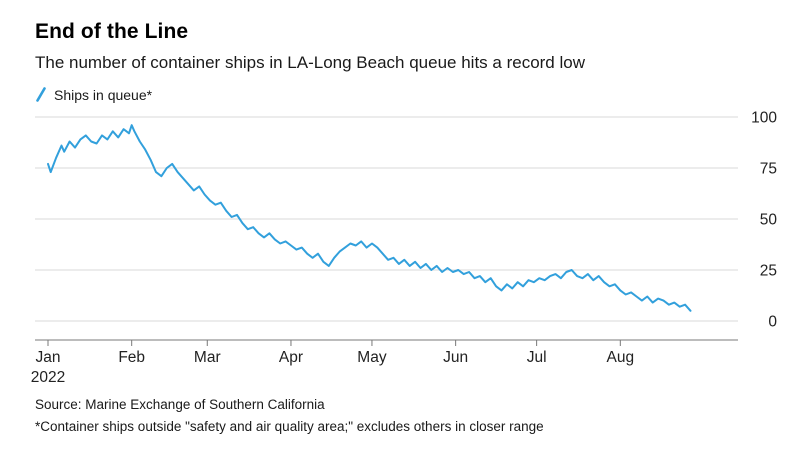  I want to click on x-tick-label: Jul, so click(537, 357).